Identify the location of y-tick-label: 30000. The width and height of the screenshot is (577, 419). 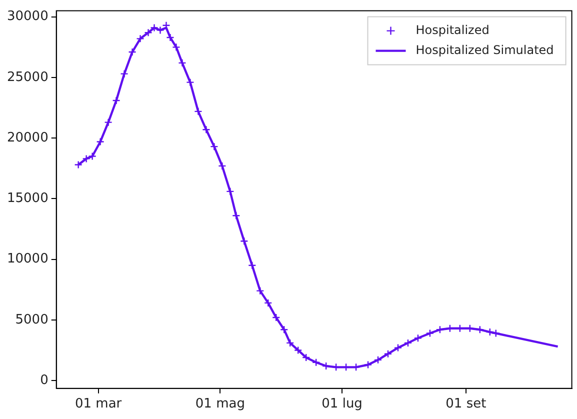
(27, 16).